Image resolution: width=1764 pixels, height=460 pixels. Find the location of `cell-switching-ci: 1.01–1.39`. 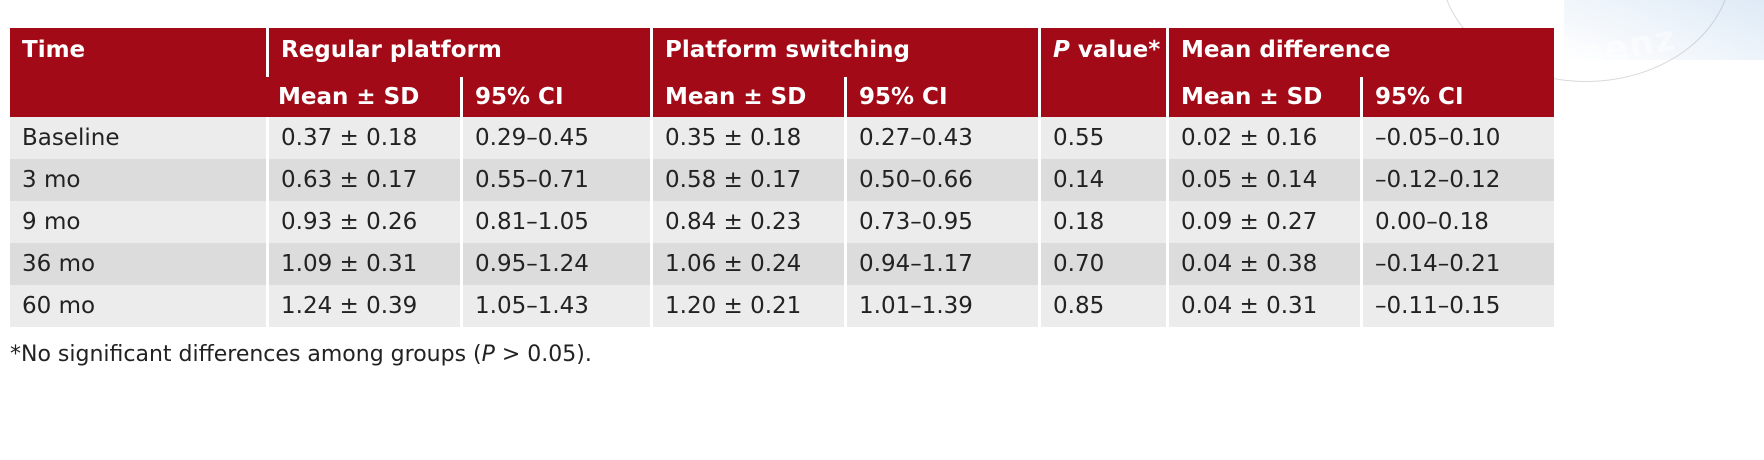

cell-switching-ci: 1.01–1.39 is located at coordinates (941, 306).